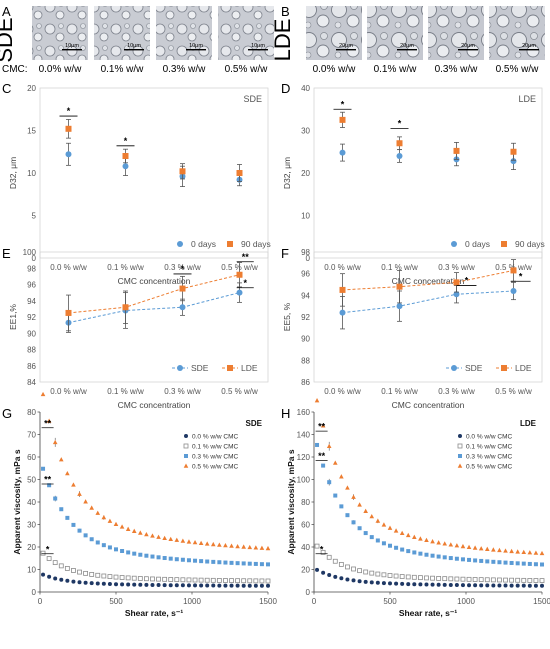 This screenshot has height=649, width=550. What do you see at coordinates (305, 525) in the screenshot?
I see `y-tick-label: 60` at bounding box center [305, 525].